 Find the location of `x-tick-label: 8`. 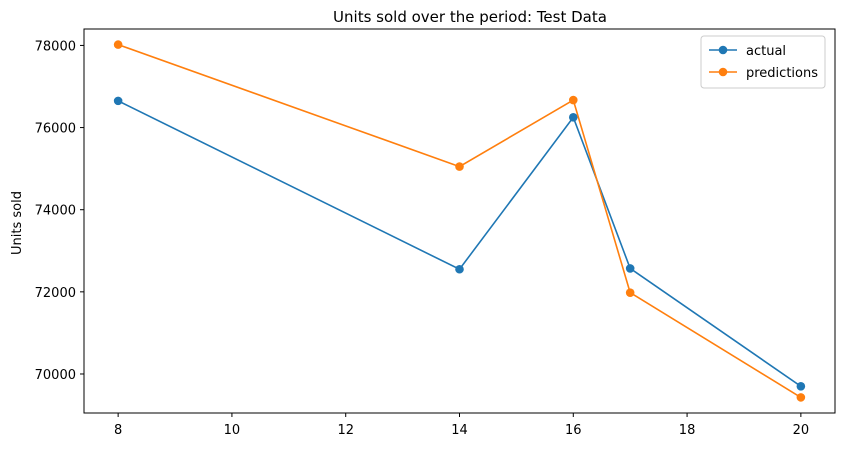

x-tick-label: 8 is located at coordinates (118, 430).